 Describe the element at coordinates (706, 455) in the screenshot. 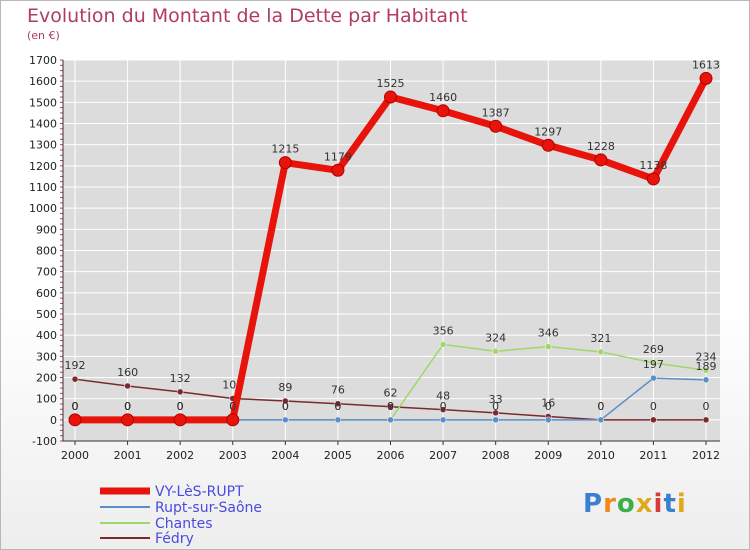

I see `x-tick-label: 2012` at that location.